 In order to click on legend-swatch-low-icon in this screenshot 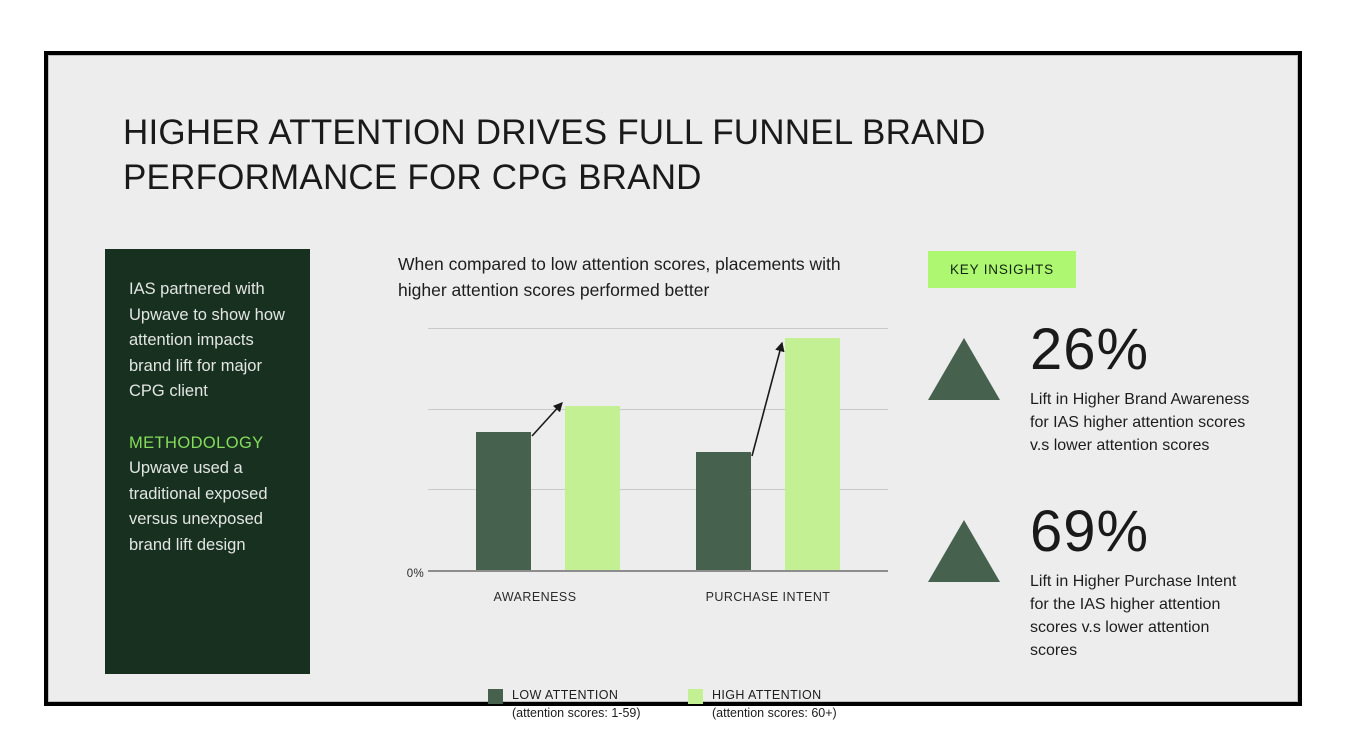, I will do `click(495, 696)`.